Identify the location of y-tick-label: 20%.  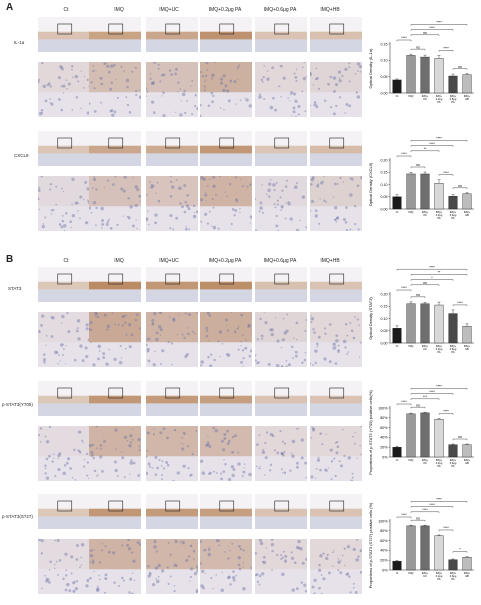
(384, 448).